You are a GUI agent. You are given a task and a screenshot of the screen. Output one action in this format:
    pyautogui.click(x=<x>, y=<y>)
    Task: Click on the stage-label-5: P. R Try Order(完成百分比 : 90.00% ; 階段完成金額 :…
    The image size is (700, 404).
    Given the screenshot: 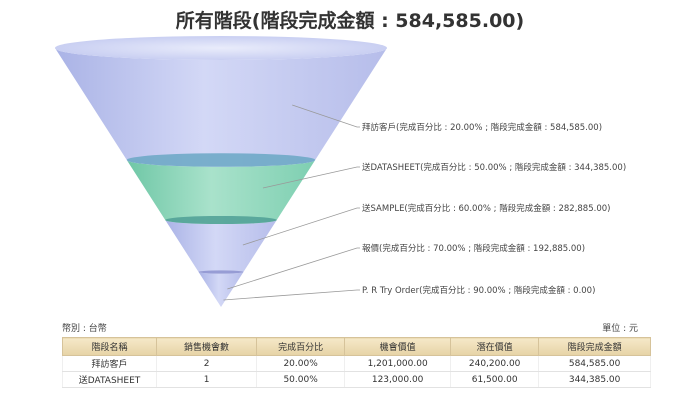 What is the action you would take?
    pyautogui.click(x=478, y=290)
    